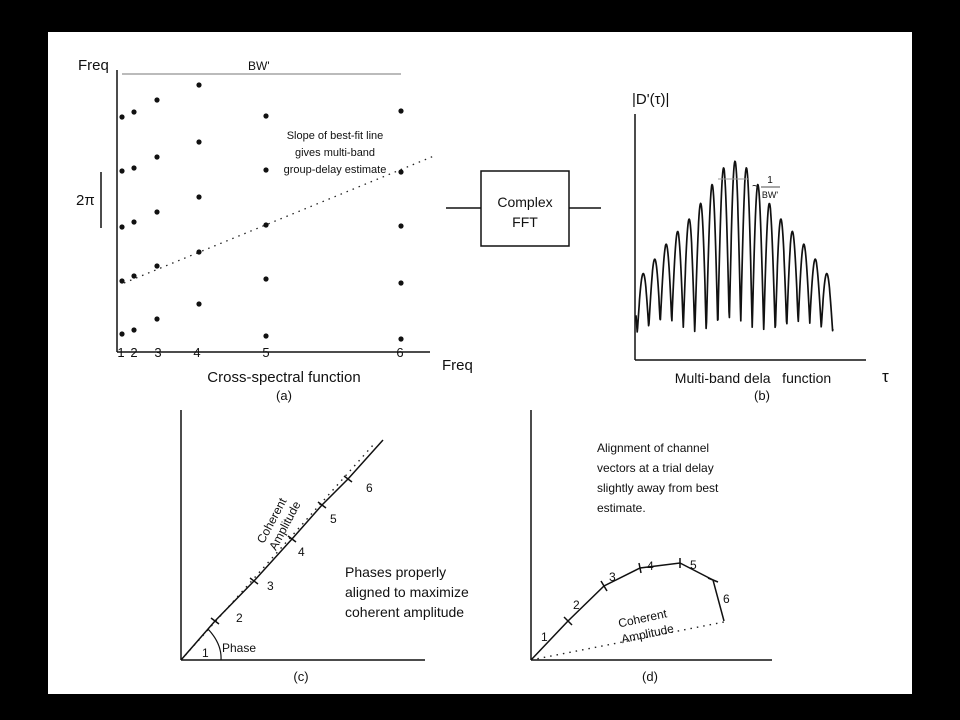 This screenshot has width=960, height=720. Describe the element at coordinates (93, 65) in the screenshot. I see `panel-a-y-axis-label: Freq` at that location.